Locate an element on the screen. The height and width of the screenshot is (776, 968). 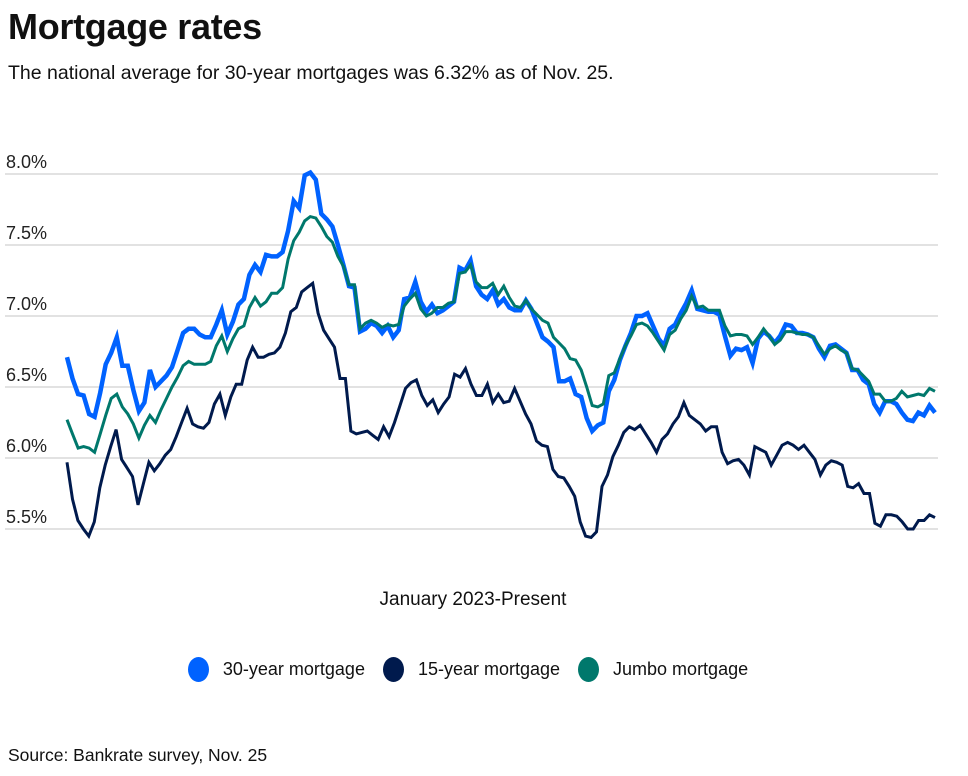
y-tick-label: 6.0% is located at coordinates (26, 446).